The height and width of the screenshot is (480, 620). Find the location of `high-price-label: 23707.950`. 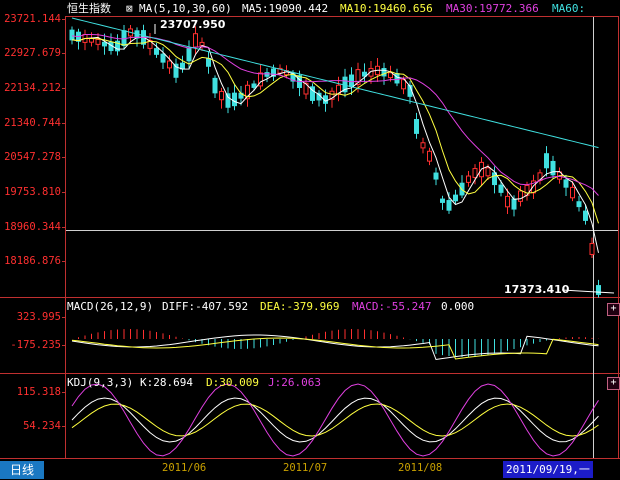

high-price-label: 23707.950 is located at coordinates (193, 24).